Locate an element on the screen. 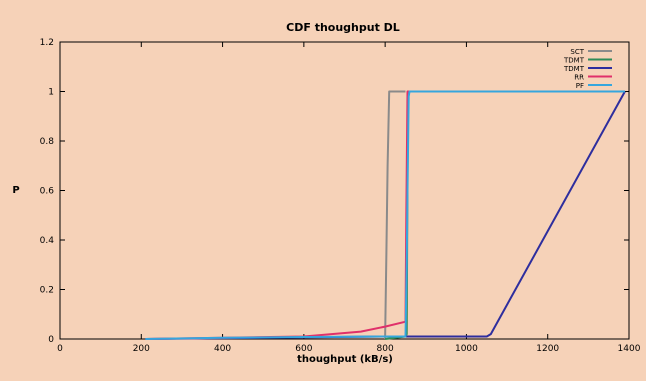  y-tick-label: 0.6 is located at coordinates (47, 192).